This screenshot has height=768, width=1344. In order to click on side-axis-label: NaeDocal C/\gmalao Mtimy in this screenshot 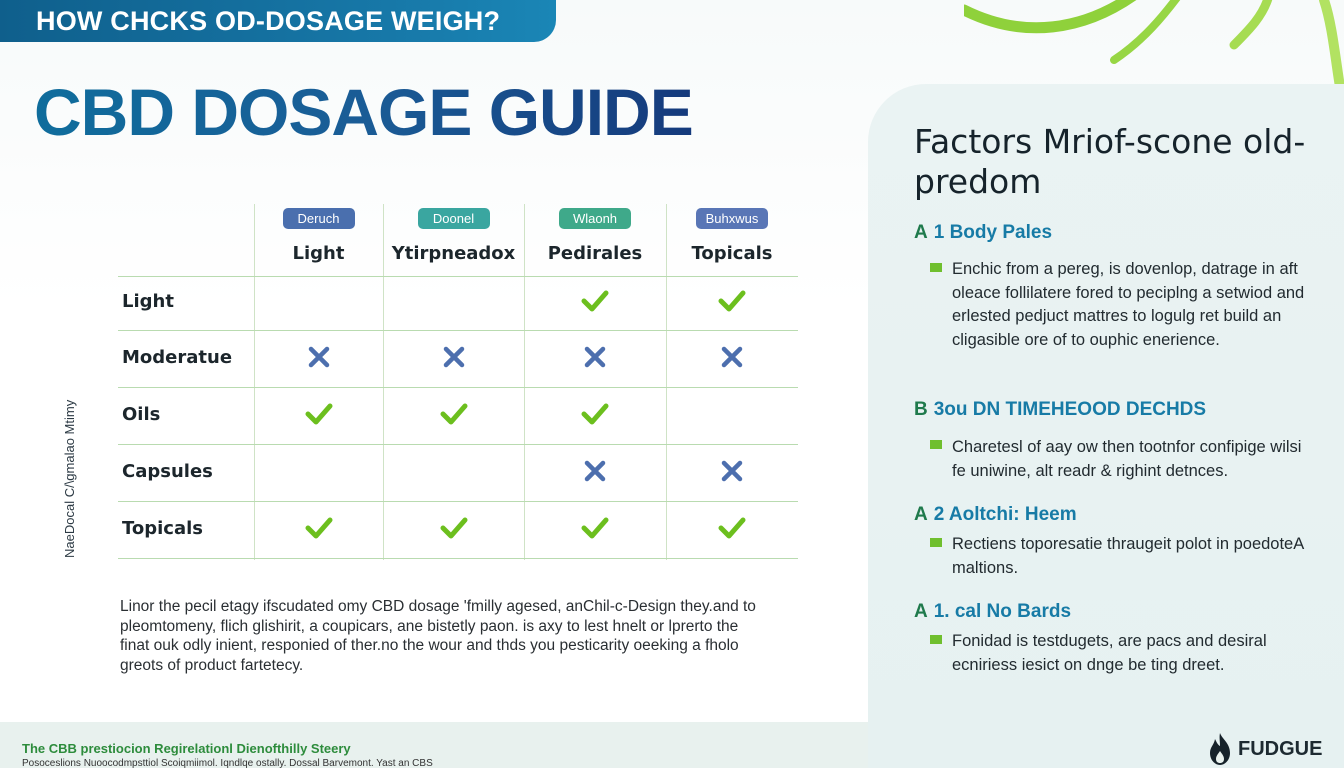, I will do `click(69, 478)`.